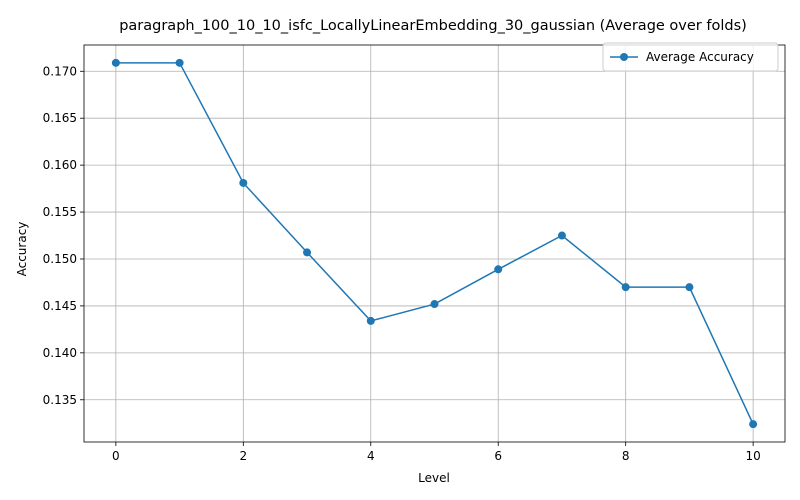 The height and width of the screenshot is (500, 800). Describe the element at coordinates (752, 456) in the screenshot. I see `x-tick-label: 10` at that location.